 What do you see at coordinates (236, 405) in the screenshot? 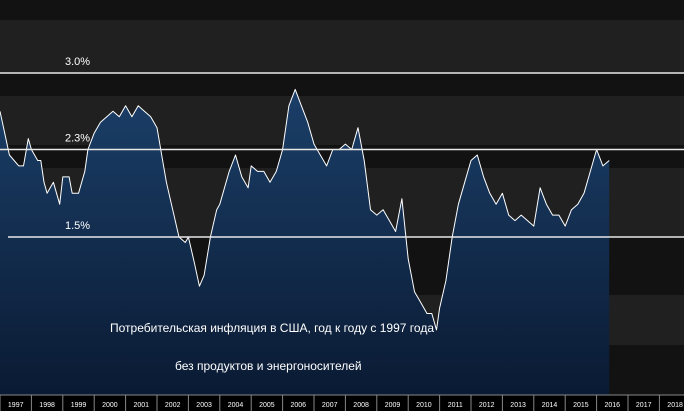
I see `x-tick-label: 2004` at bounding box center [236, 405].